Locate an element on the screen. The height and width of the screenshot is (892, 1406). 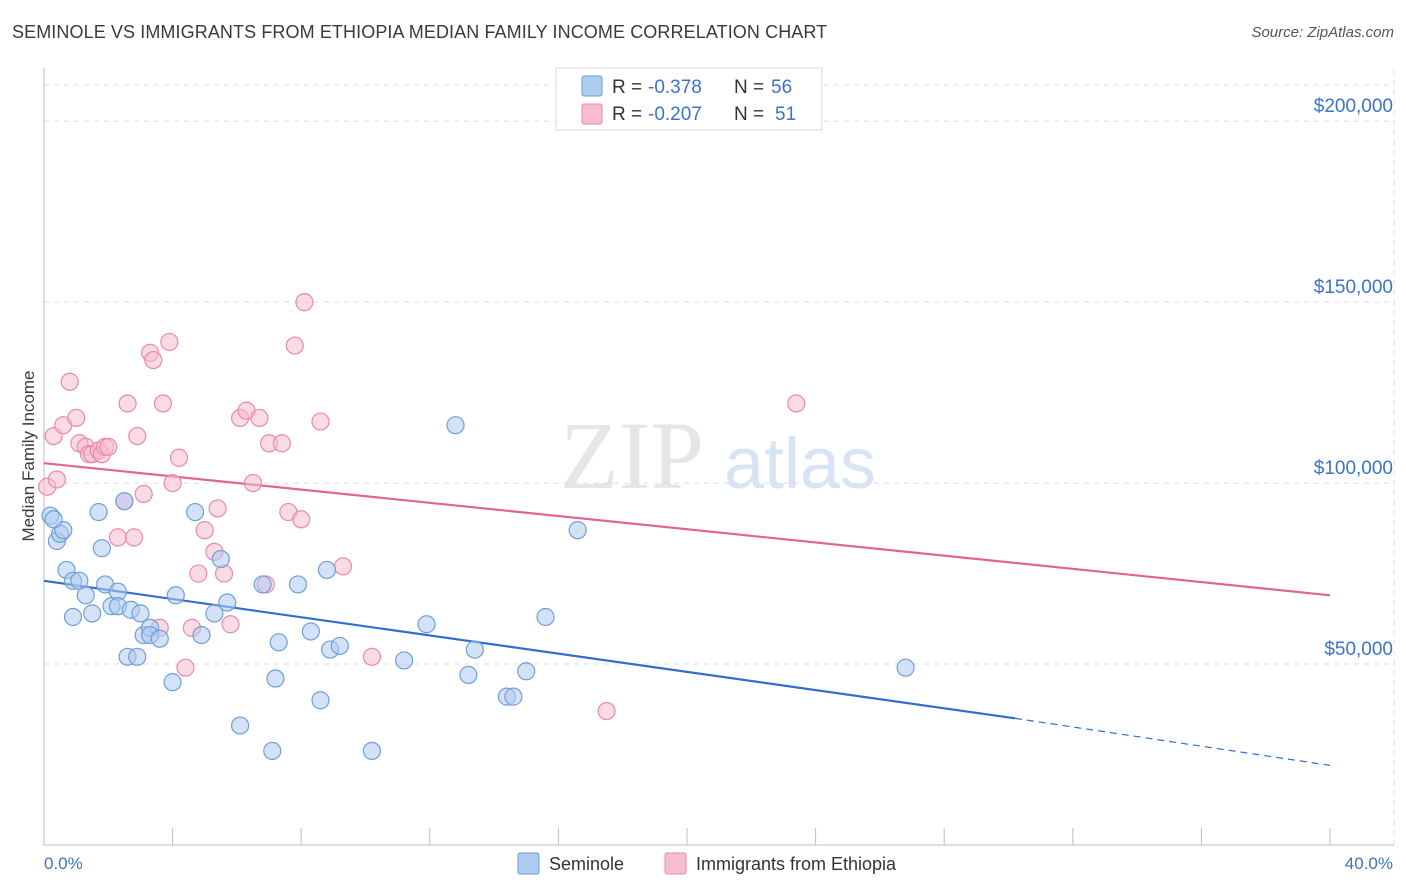
stats-n-value-ethiopia: 51 is located at coordinates (785, 114).